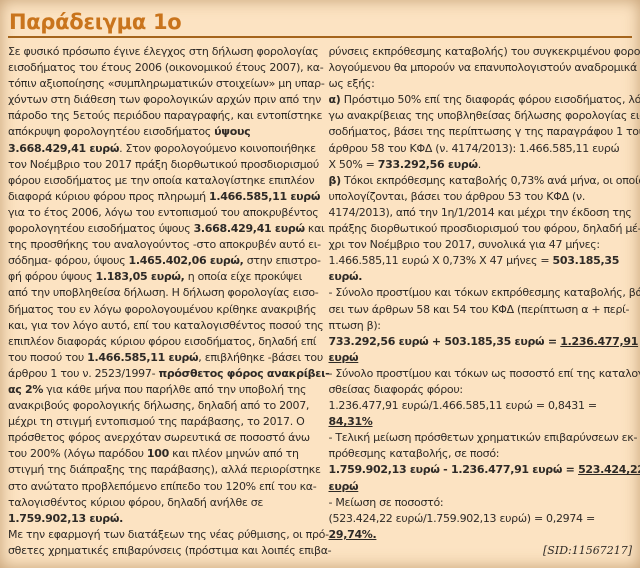 The image size is (640, 568). Describe the element at coordinates (64, 148) in the screenshot. I see `text-segment: 3.668.429,41 ευρώ` at that location.